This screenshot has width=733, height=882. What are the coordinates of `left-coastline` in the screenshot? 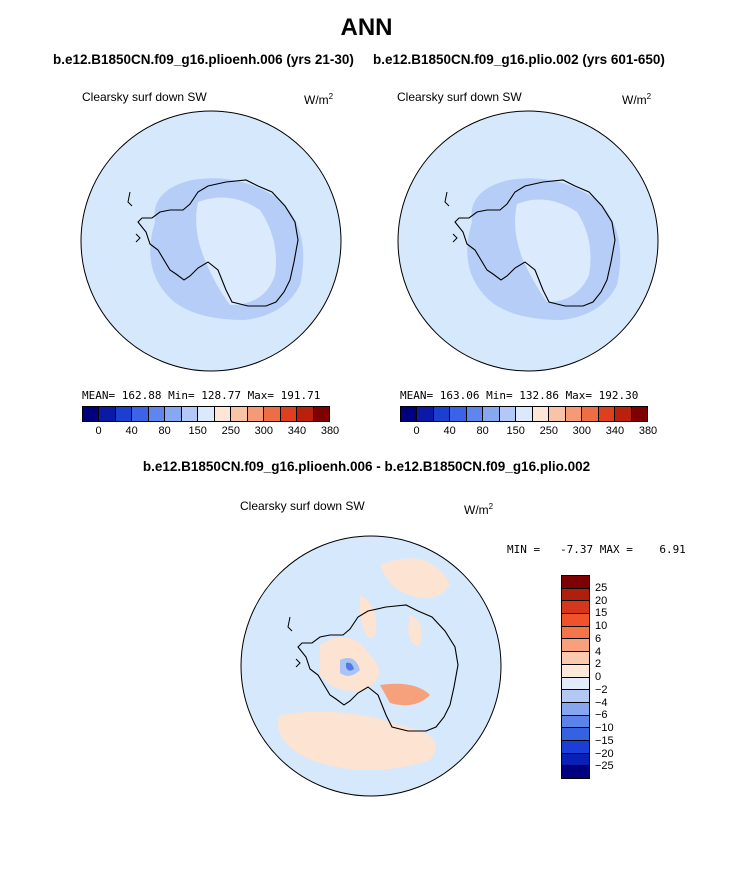 It's located at (218, 243).